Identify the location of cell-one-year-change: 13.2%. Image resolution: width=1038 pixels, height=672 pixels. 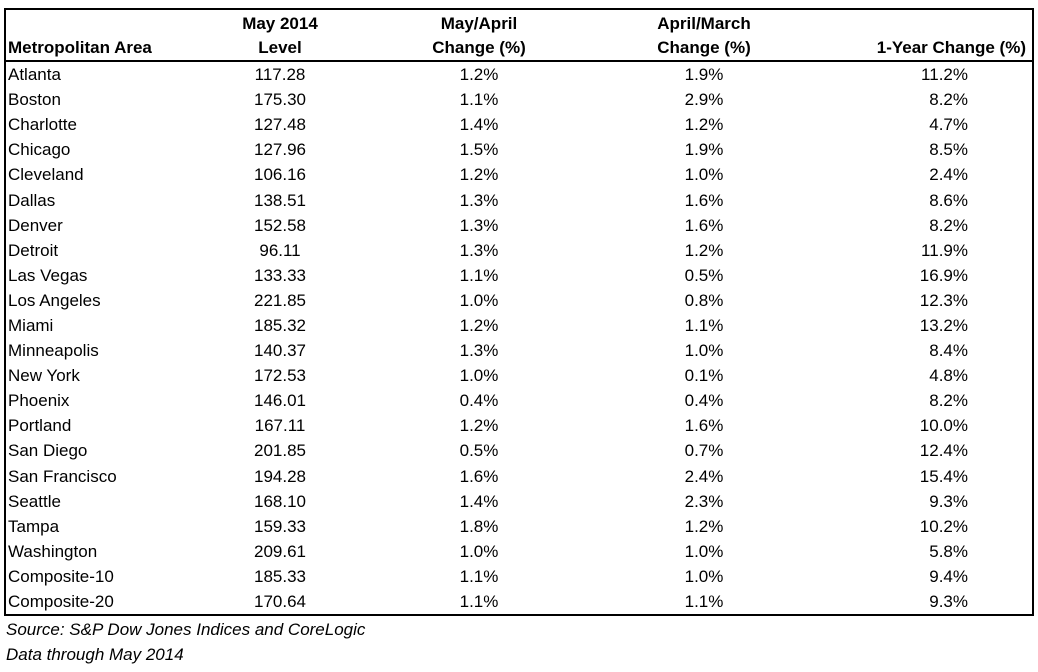
(943, 325).